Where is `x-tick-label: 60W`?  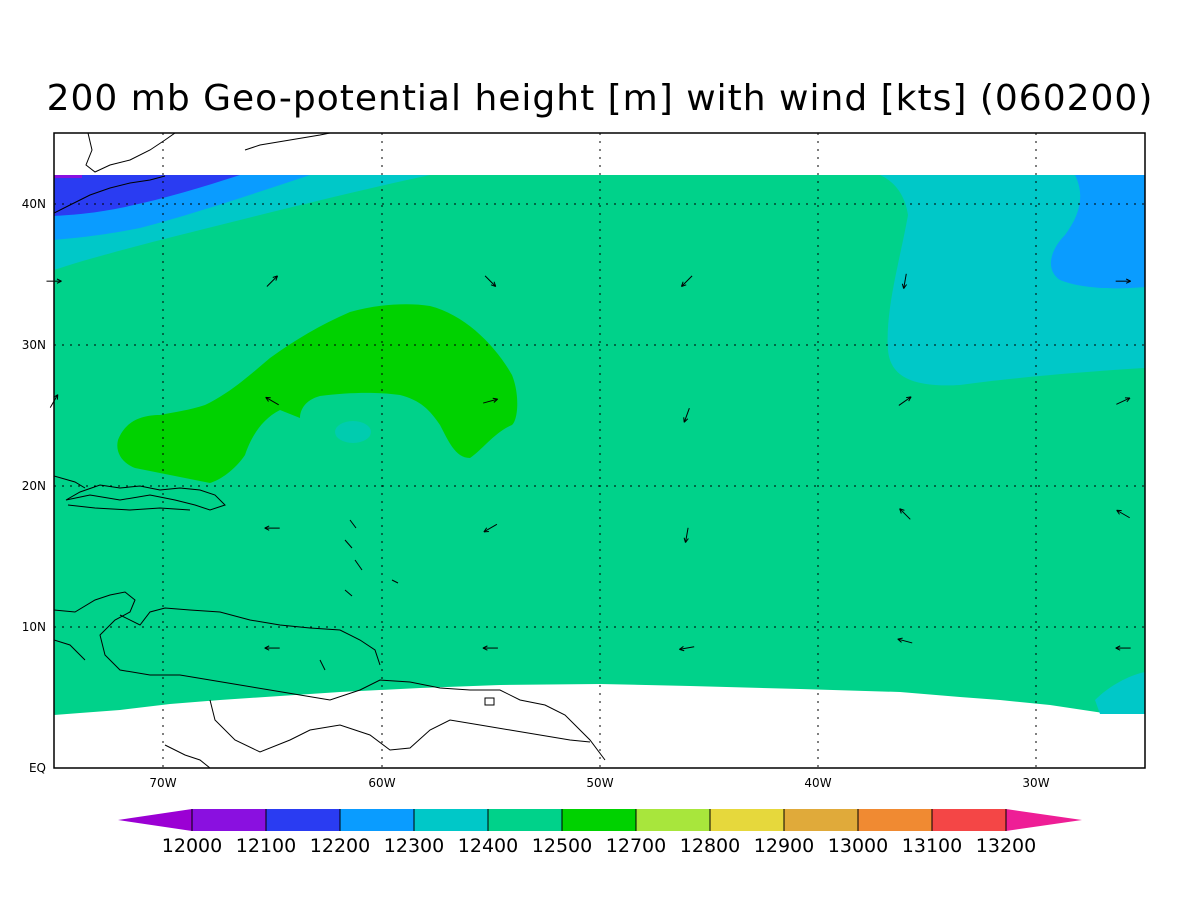
x-tick-label: 60W is located at coordinates (381, 783).